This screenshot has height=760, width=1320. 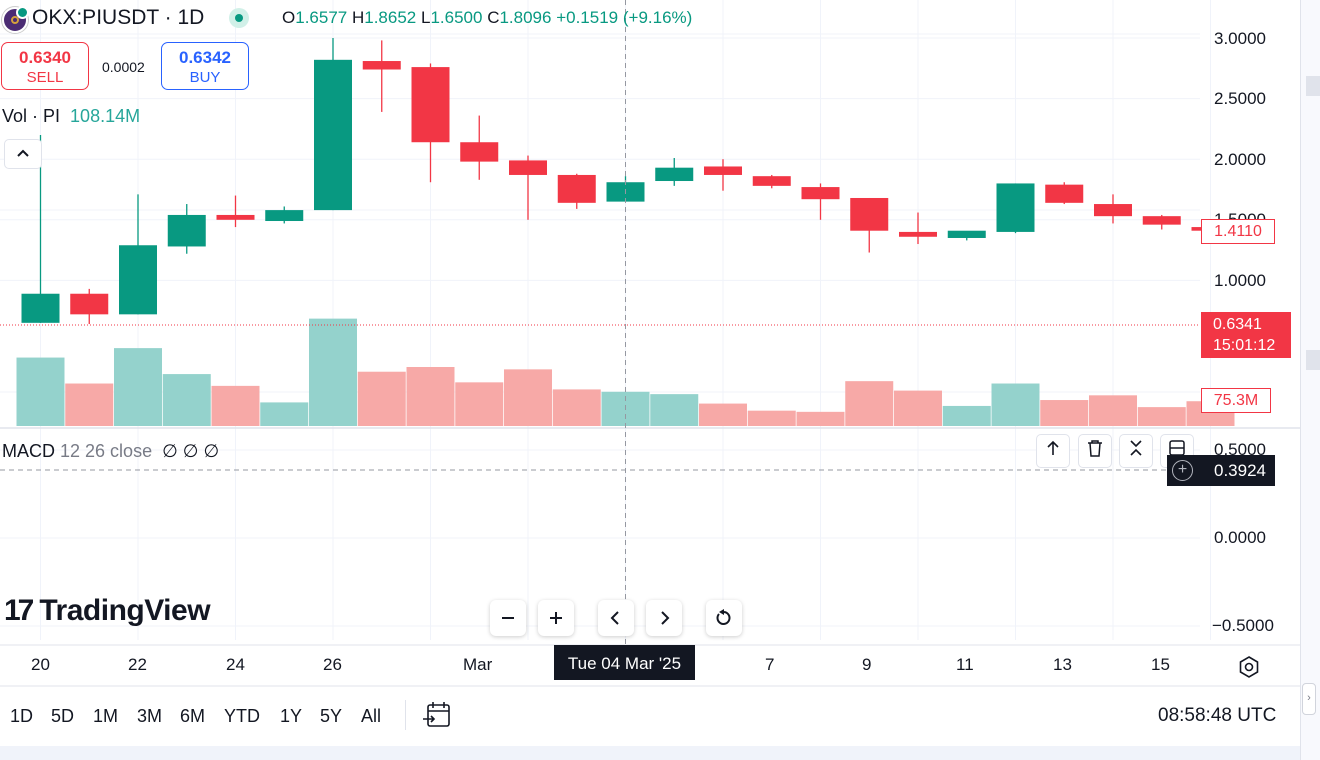 I want to click on market-open-status-icon, so click(x=239, y=18).